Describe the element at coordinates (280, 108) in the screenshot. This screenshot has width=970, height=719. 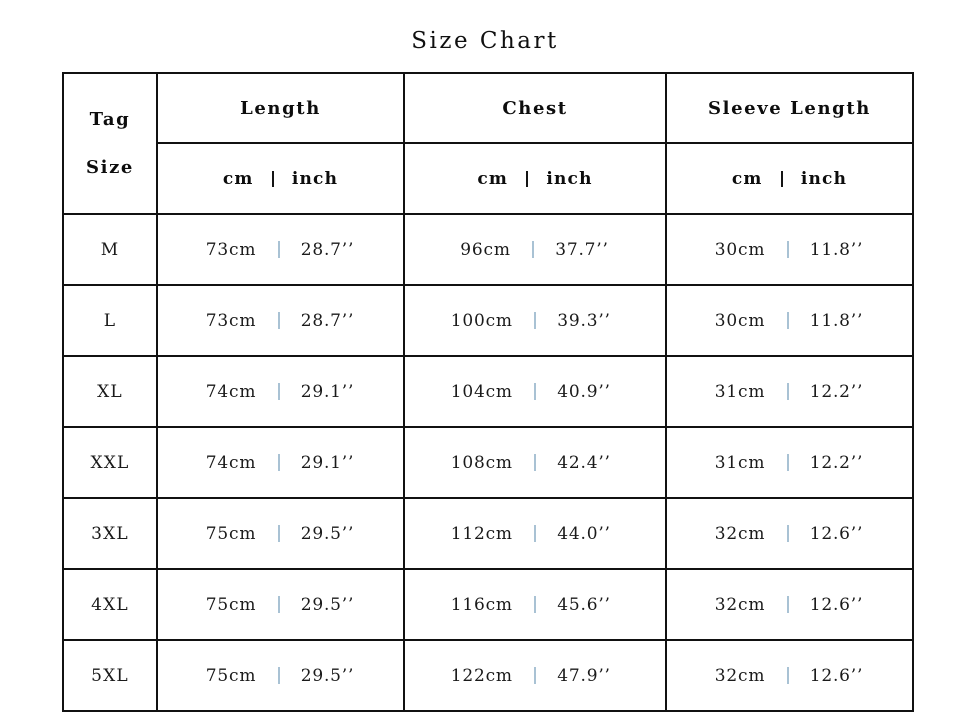
I see `header-group-length: Length` at that location.